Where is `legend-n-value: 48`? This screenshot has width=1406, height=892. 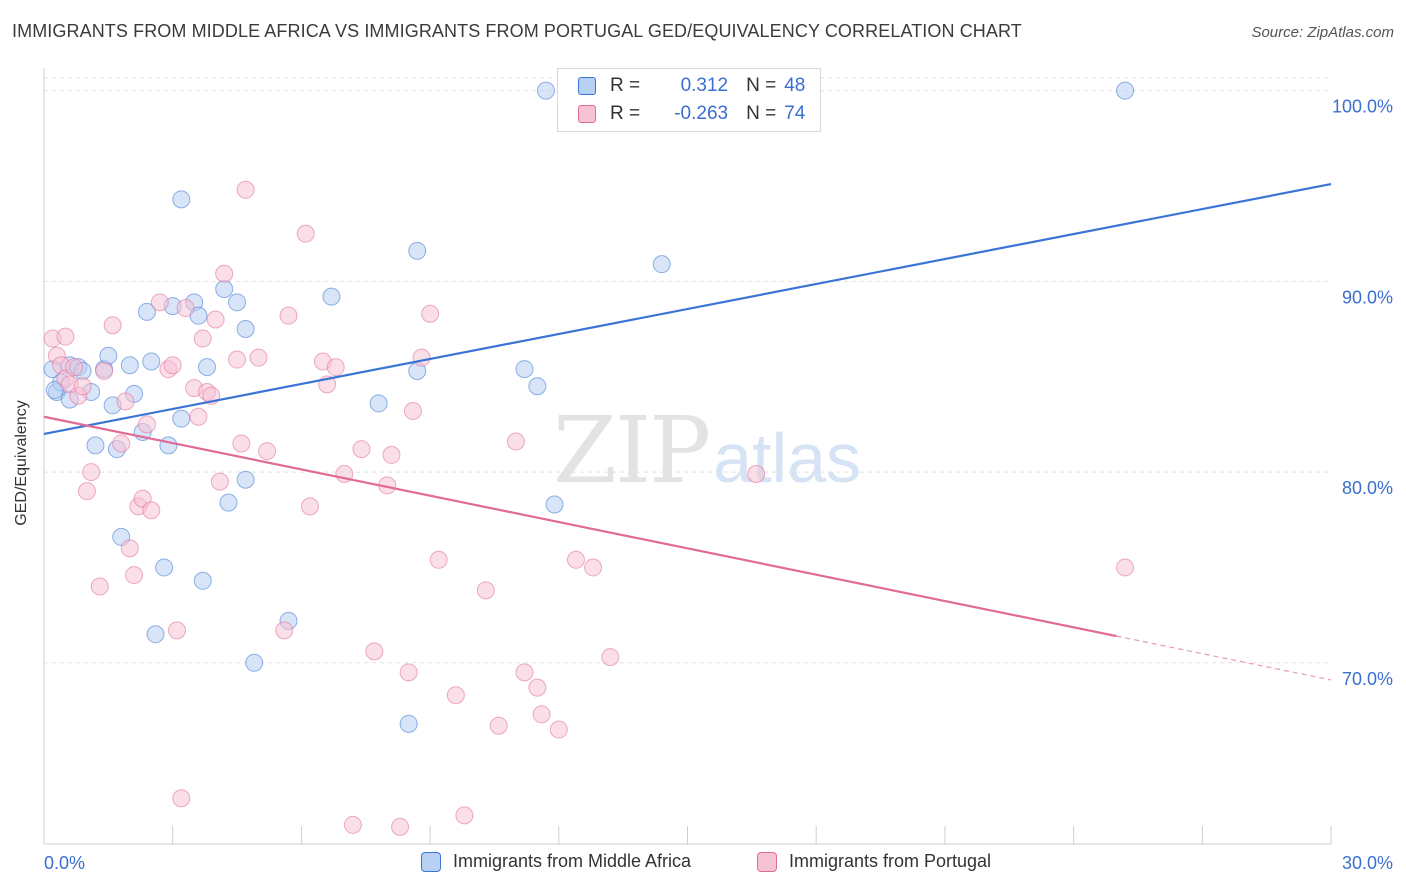
legend-n-value: 48 is located at coordinates (795, 85).